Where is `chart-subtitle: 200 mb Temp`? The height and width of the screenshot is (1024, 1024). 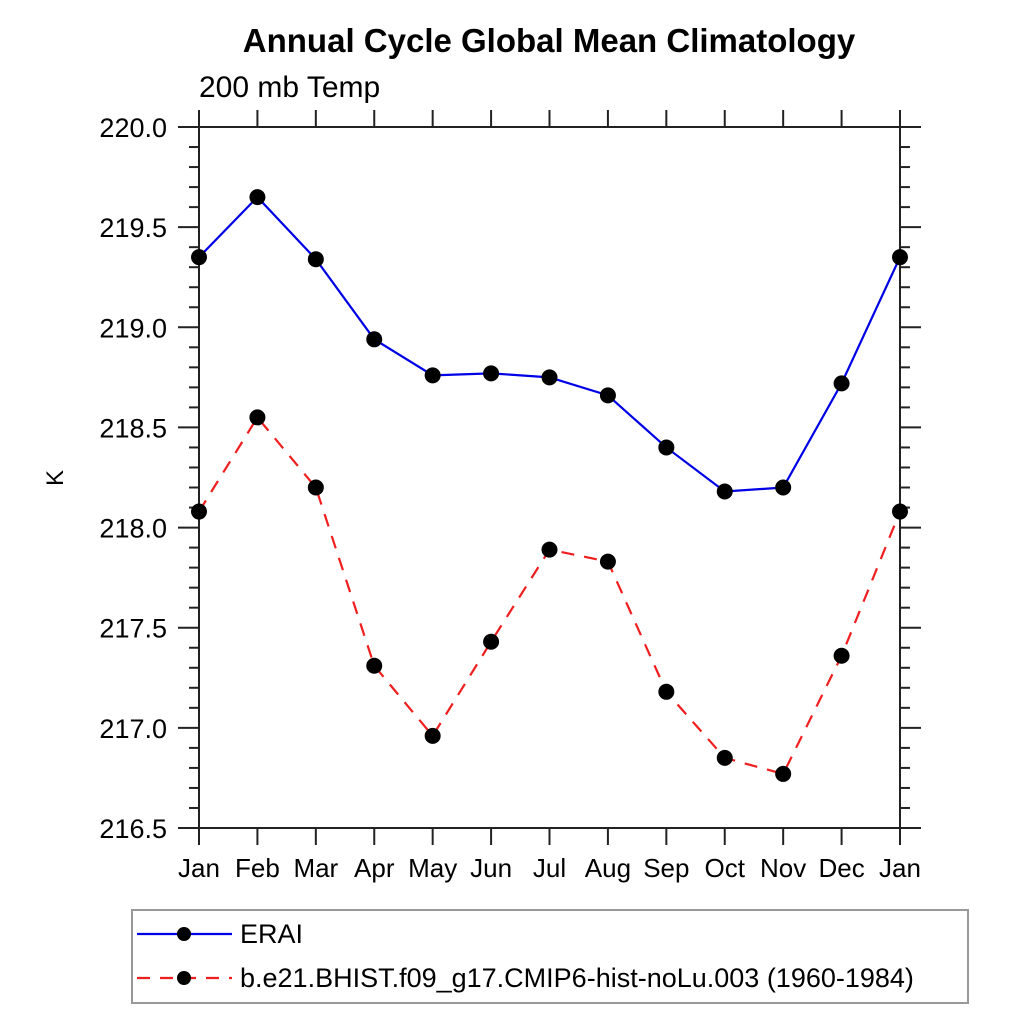 chart-subtitle: 200 mb Temp is located at coordinates (289, 87).